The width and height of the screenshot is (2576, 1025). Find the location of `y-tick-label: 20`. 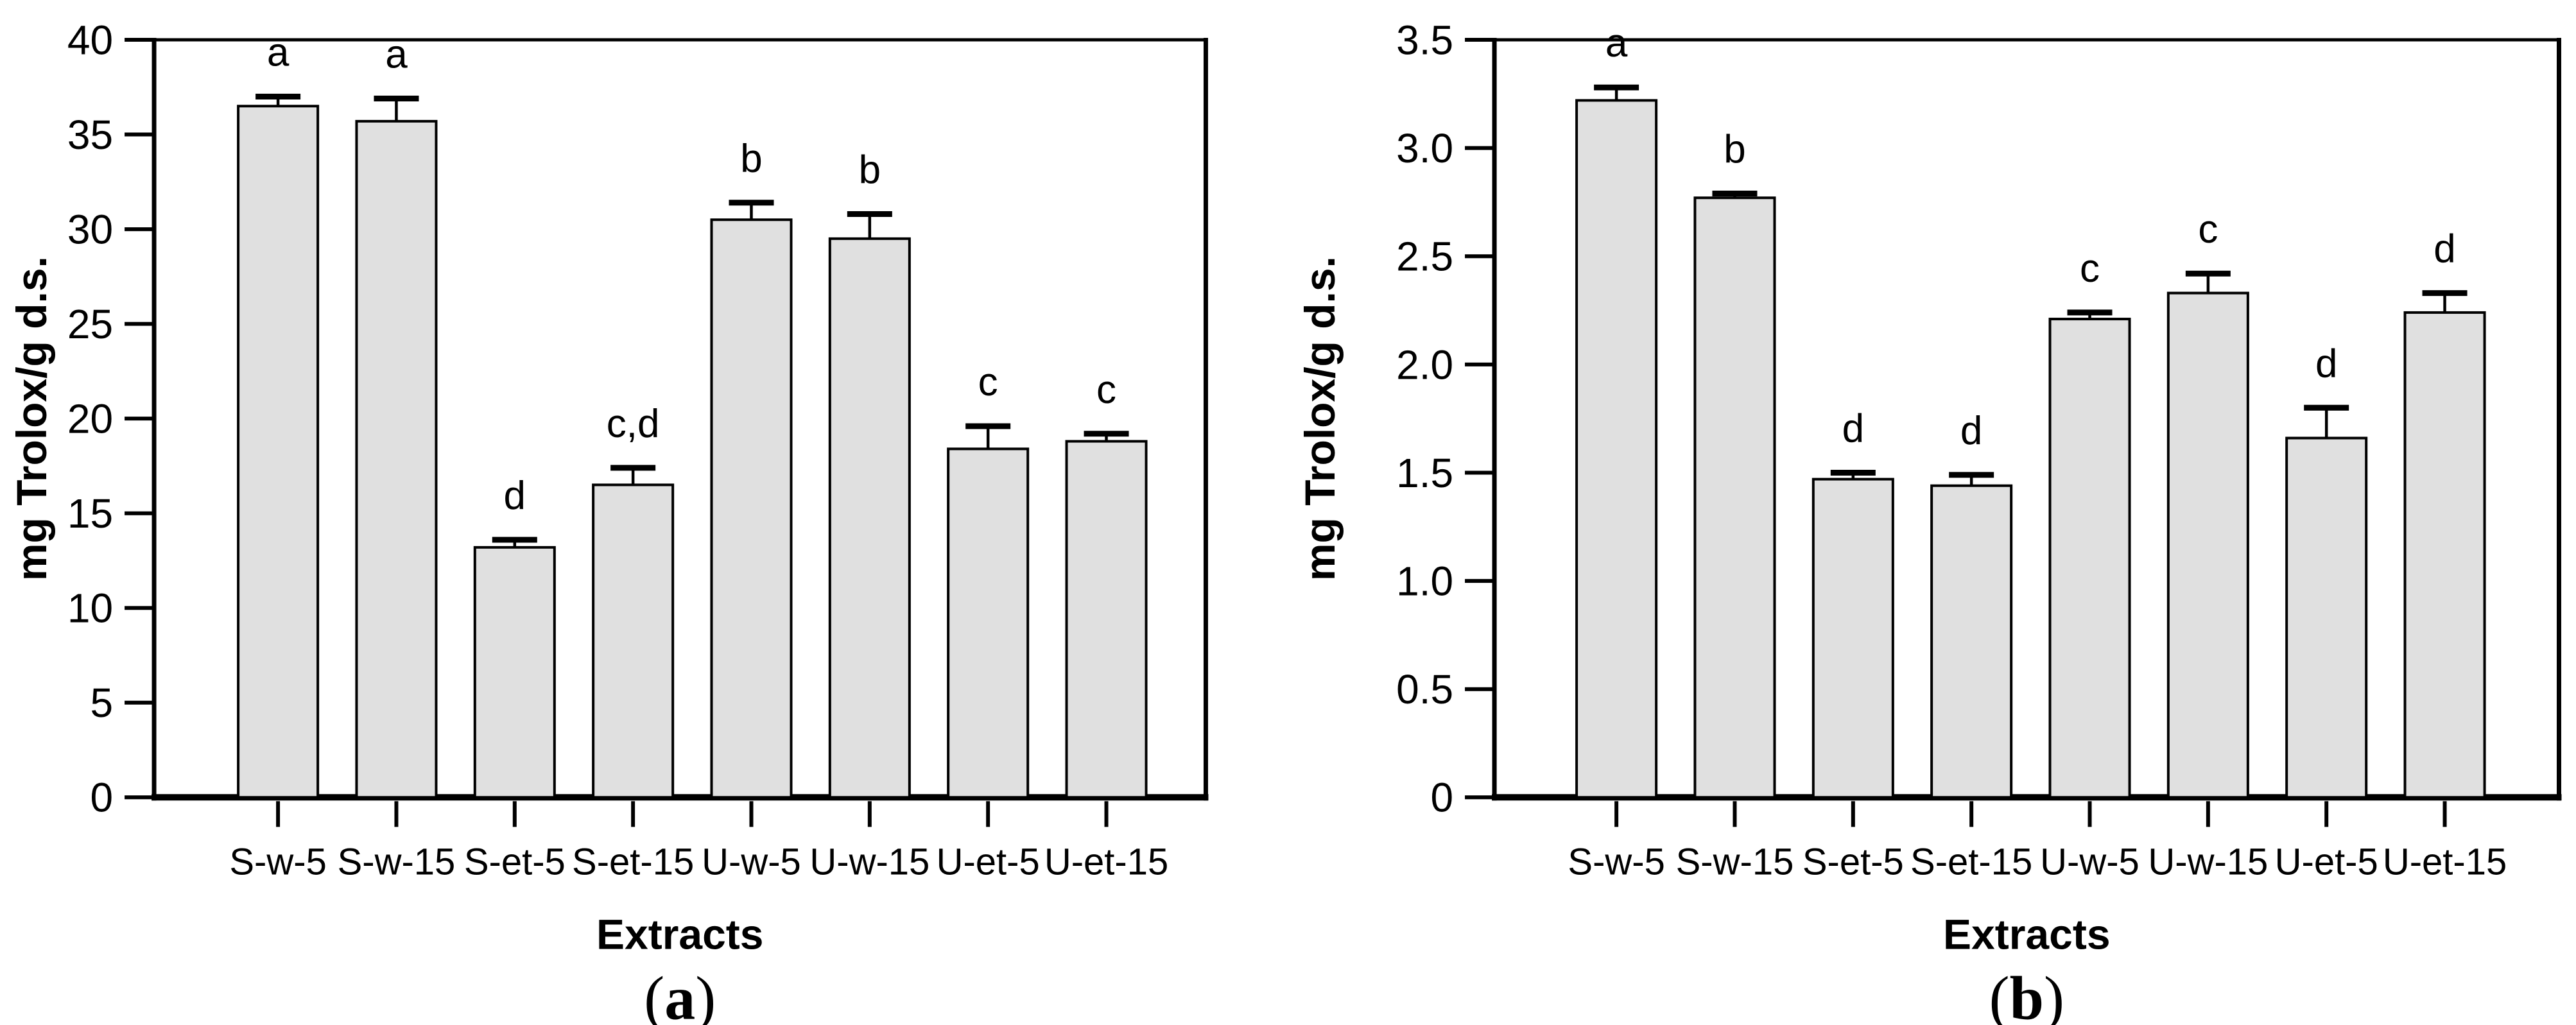

y-tick-label: 20 is located at coordinates (90, 419).